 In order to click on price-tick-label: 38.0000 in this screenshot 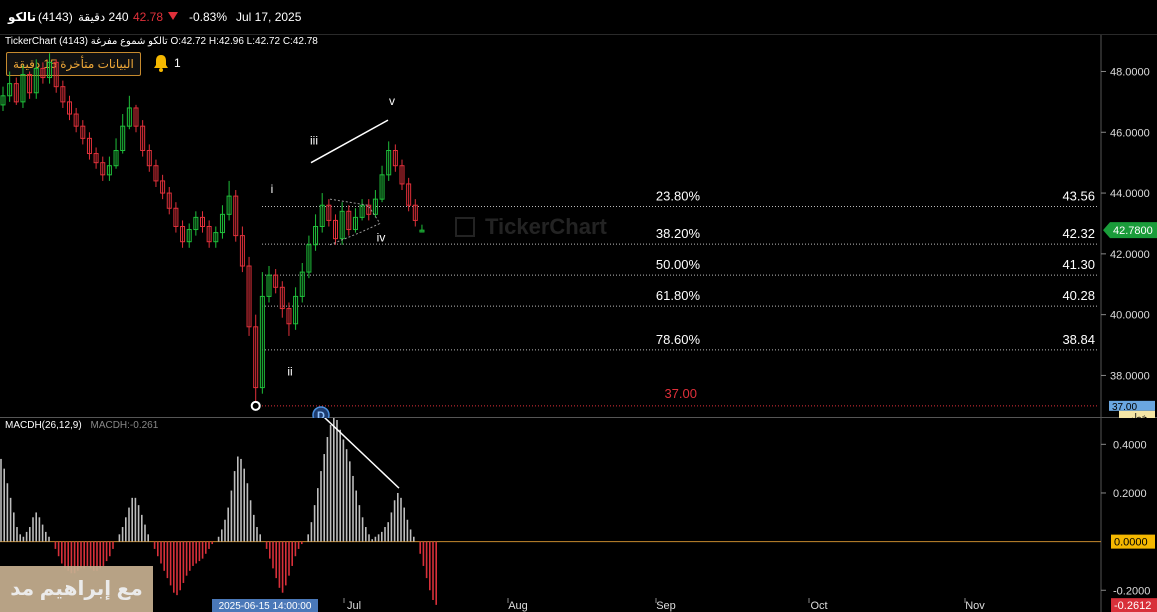, I will do `click(1130, 376)`.